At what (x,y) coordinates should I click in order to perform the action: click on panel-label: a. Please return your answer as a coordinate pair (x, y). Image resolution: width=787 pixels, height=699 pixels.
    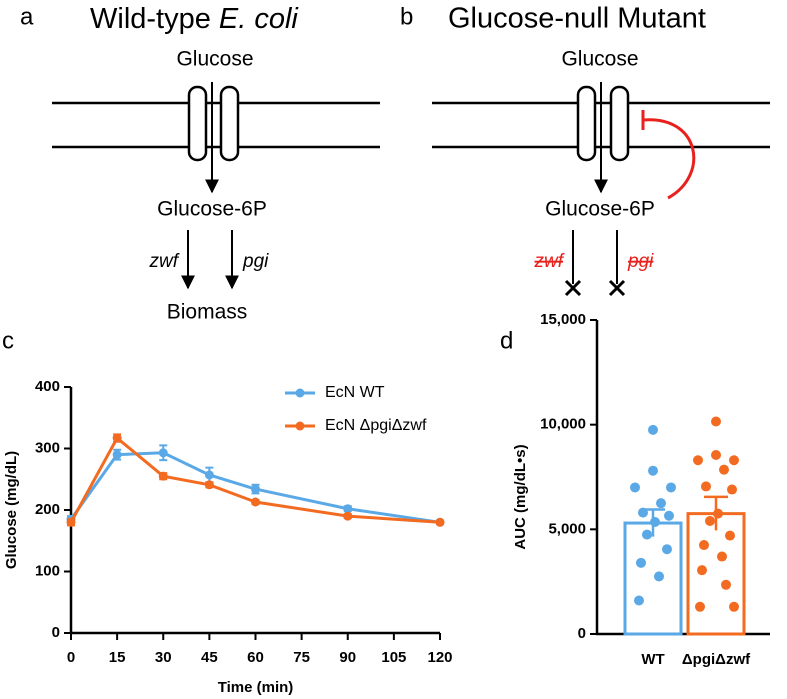
    Looking at the image, I should click on (27, 16).